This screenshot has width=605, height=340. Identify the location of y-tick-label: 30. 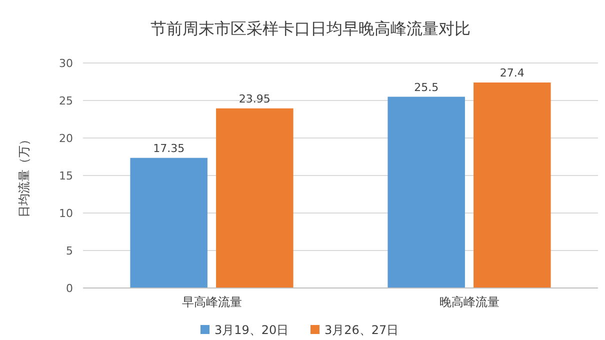
(66, 63).